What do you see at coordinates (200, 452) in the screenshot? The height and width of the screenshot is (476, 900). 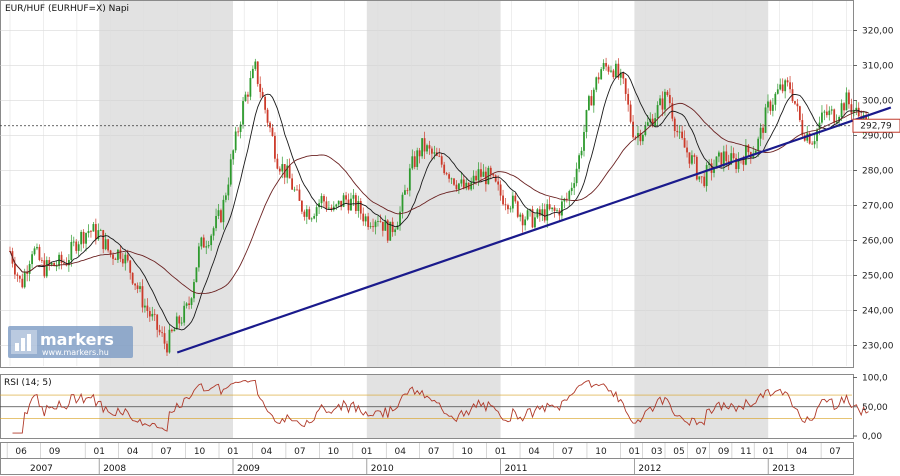 I see `x-month-label: 10` at bounding box center [200, 452].